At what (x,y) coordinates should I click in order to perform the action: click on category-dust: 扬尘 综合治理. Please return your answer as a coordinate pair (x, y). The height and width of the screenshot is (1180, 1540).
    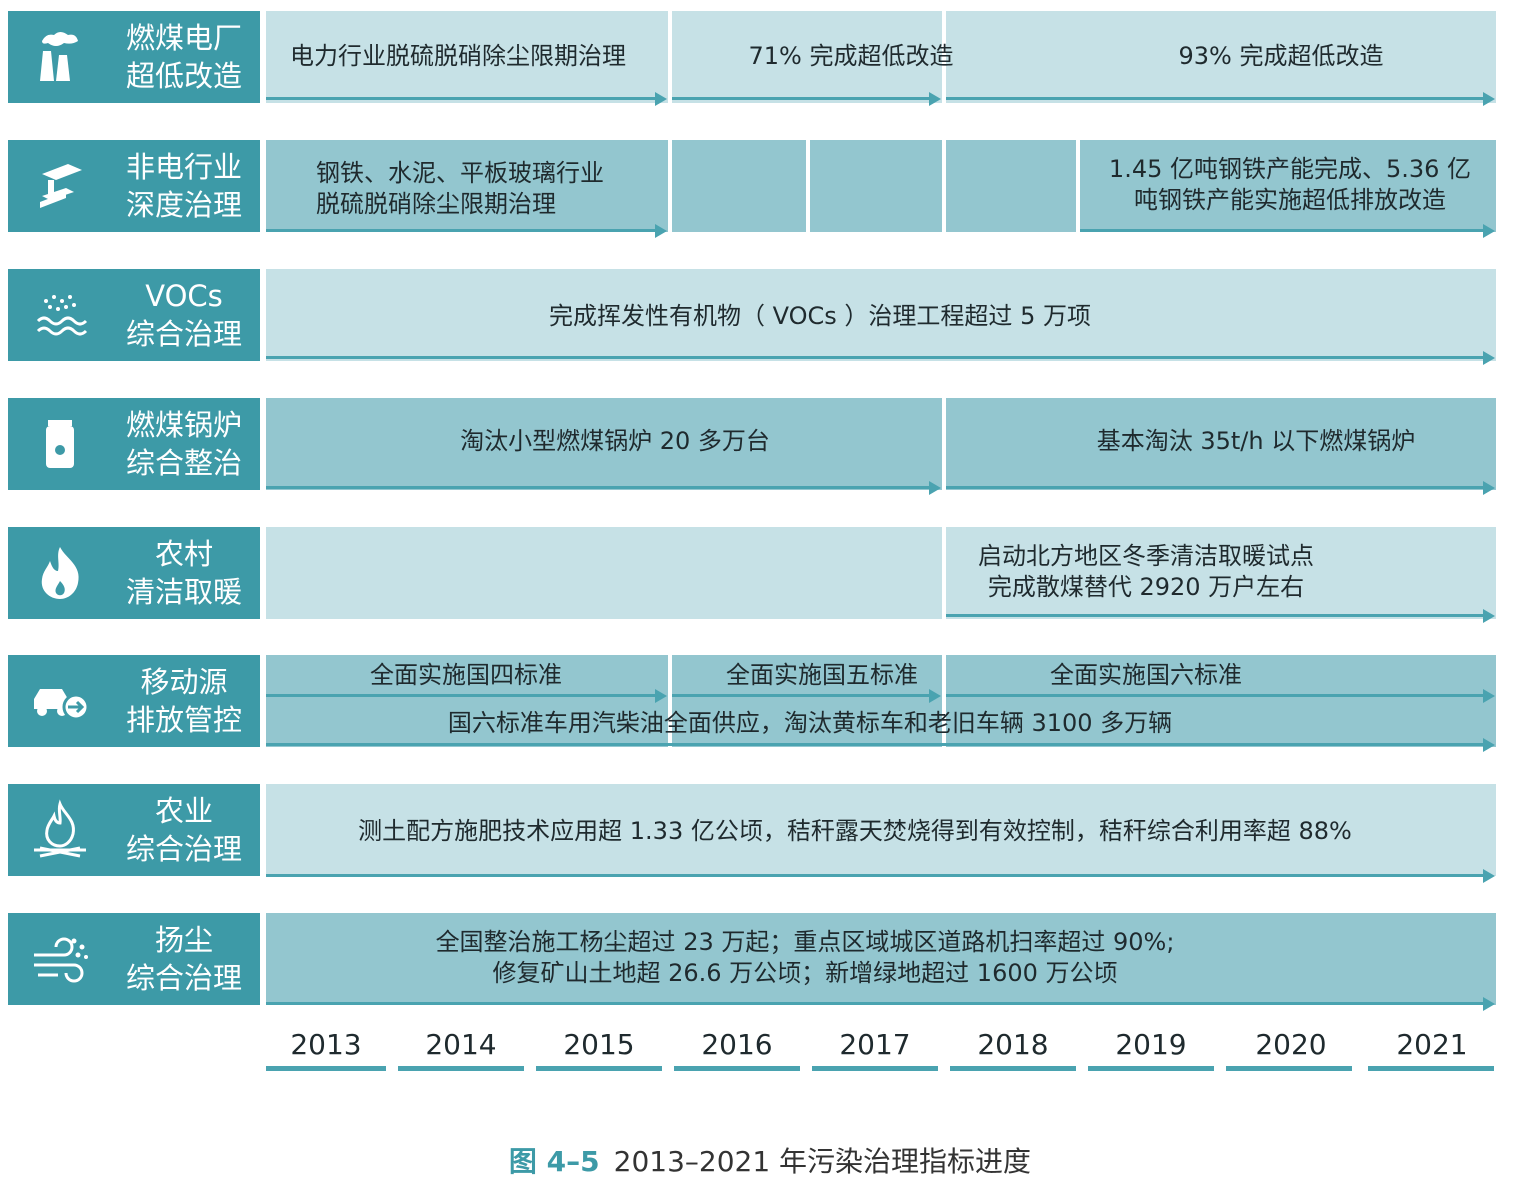
    Looking at the image, I should click on (134, 959).